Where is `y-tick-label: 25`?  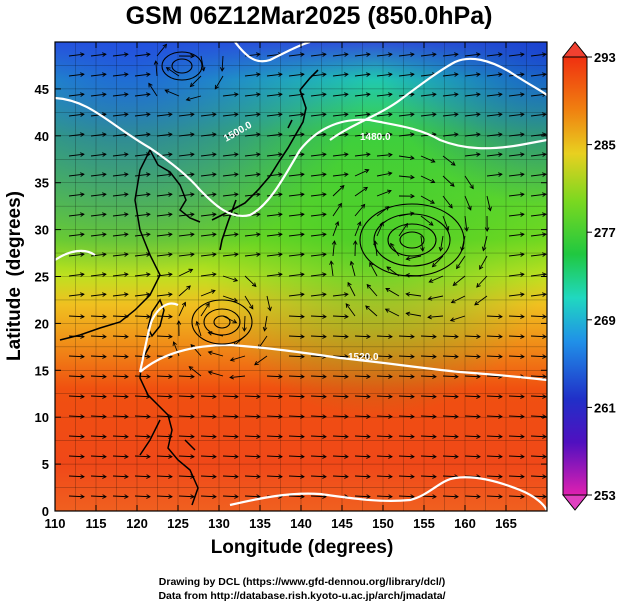
y-tick-label: 25 is located at coordinates (42, 277).